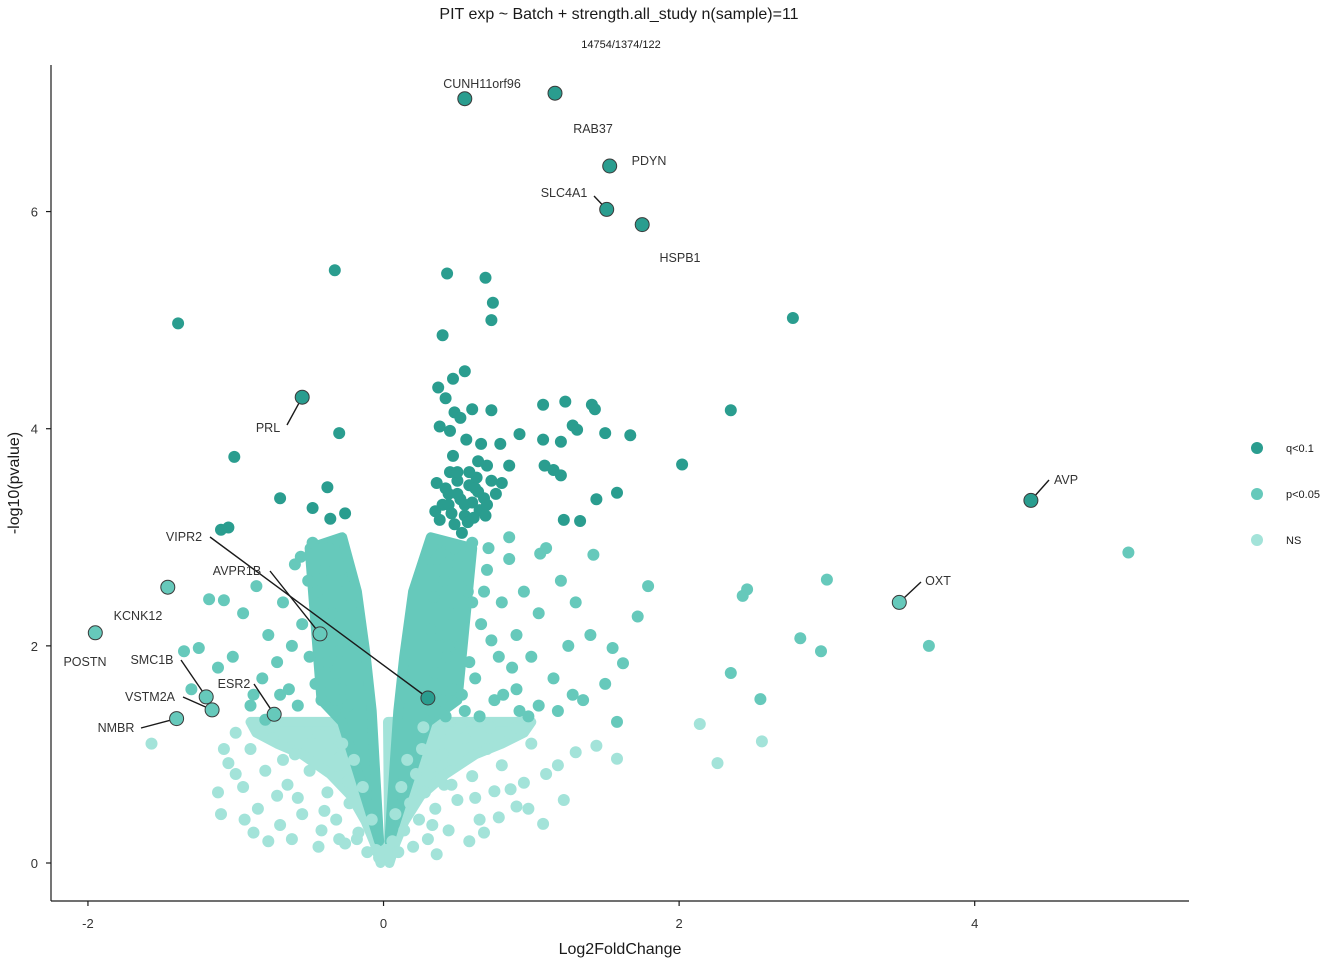 This screenshot has height=960, width=1344. I want to click on labeled-point-postn, so click(95, 633).